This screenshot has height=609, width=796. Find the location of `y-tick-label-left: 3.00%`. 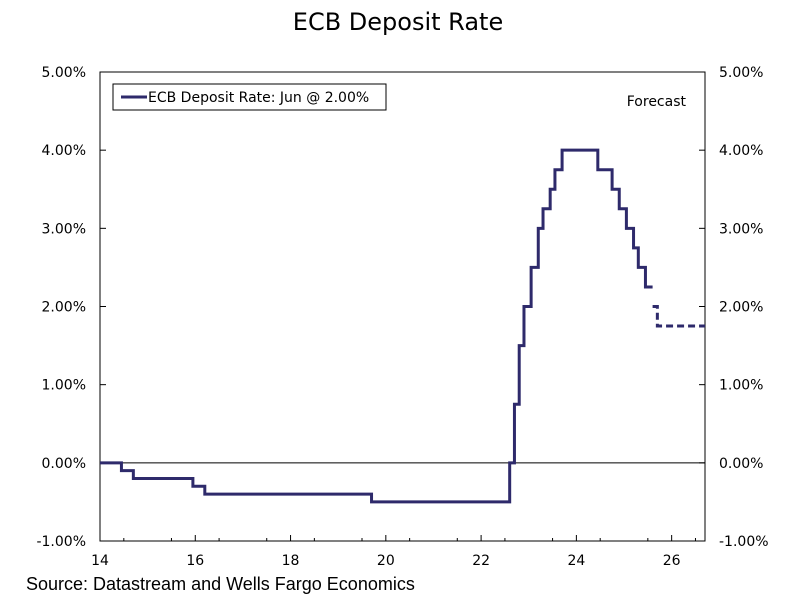

y-tick-label-left: 3.00% is located at coordinates (64, 229).